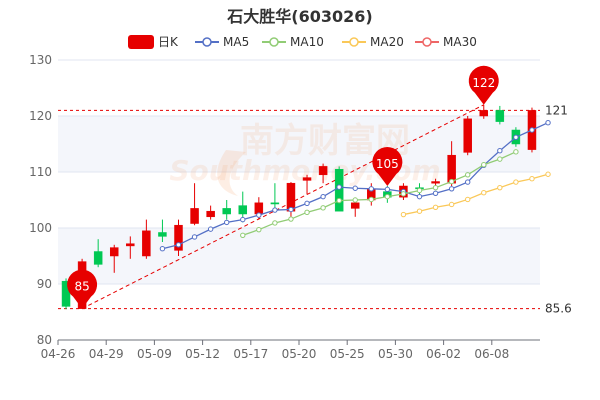 This screenshot has width=600, height=400. I want to click on y-tick-label: 110, so click(40, 172).